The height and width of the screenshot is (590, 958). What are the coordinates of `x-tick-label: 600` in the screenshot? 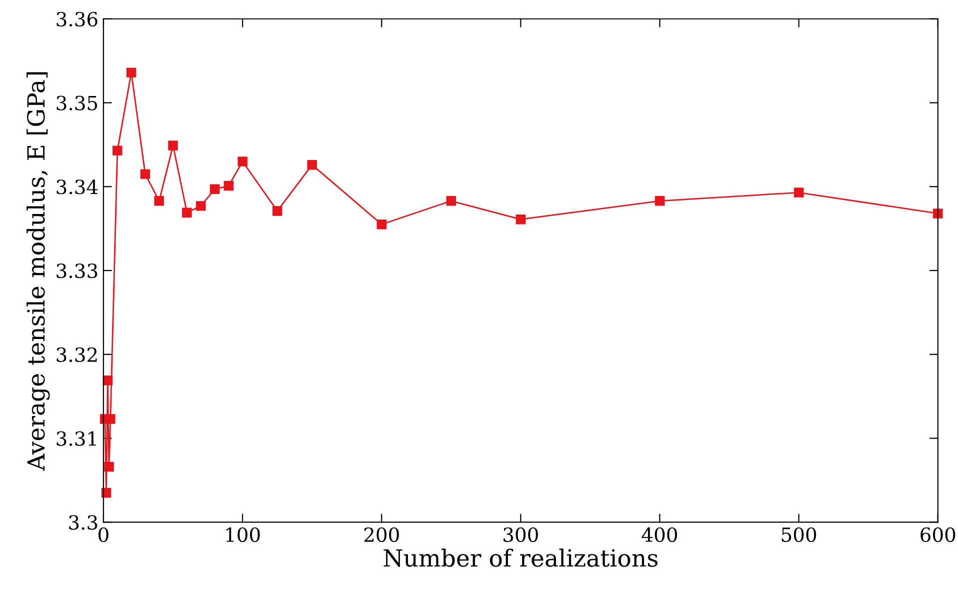 It's located at (938, 534).